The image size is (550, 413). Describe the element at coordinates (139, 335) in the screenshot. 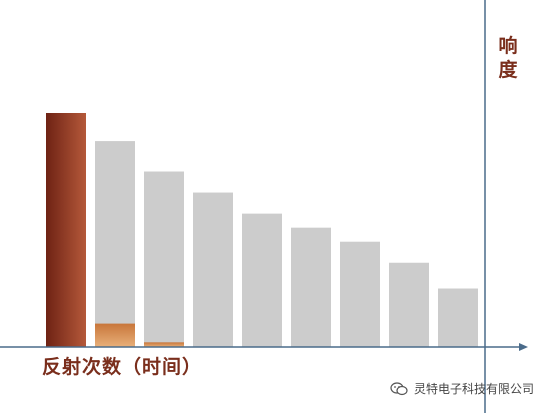

I see `overlay-bars` at that location.